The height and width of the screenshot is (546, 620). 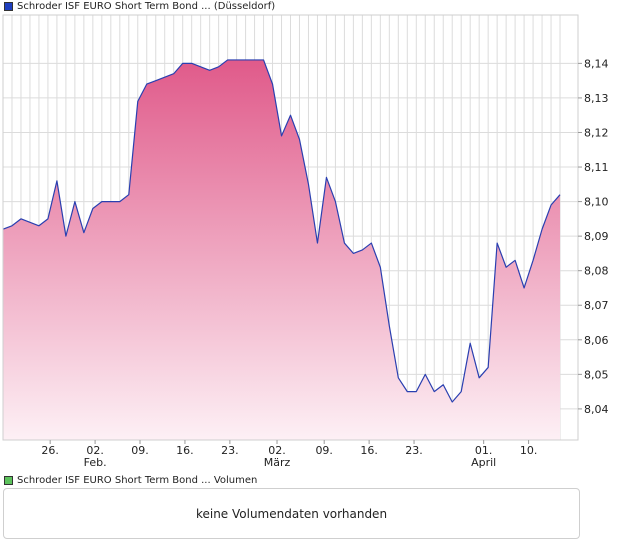 I want to click on x-tick-label: 10., so click(x=529, y=450).